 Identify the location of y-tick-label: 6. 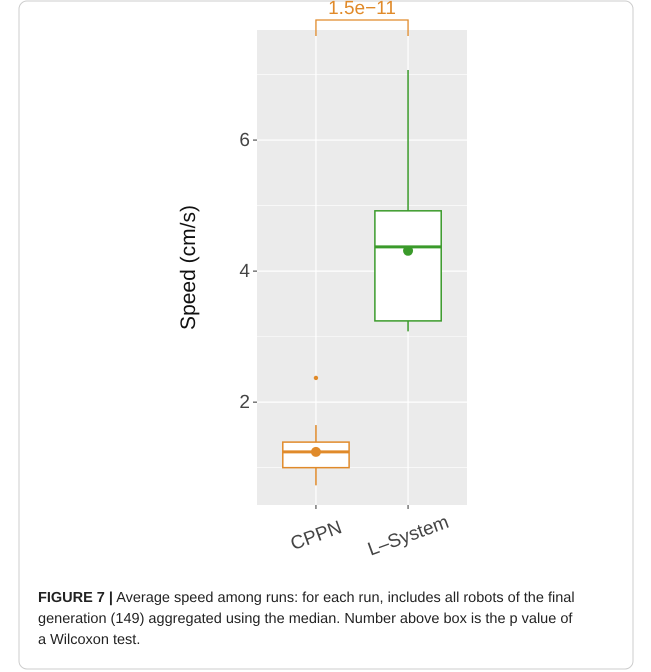
(244, 141).